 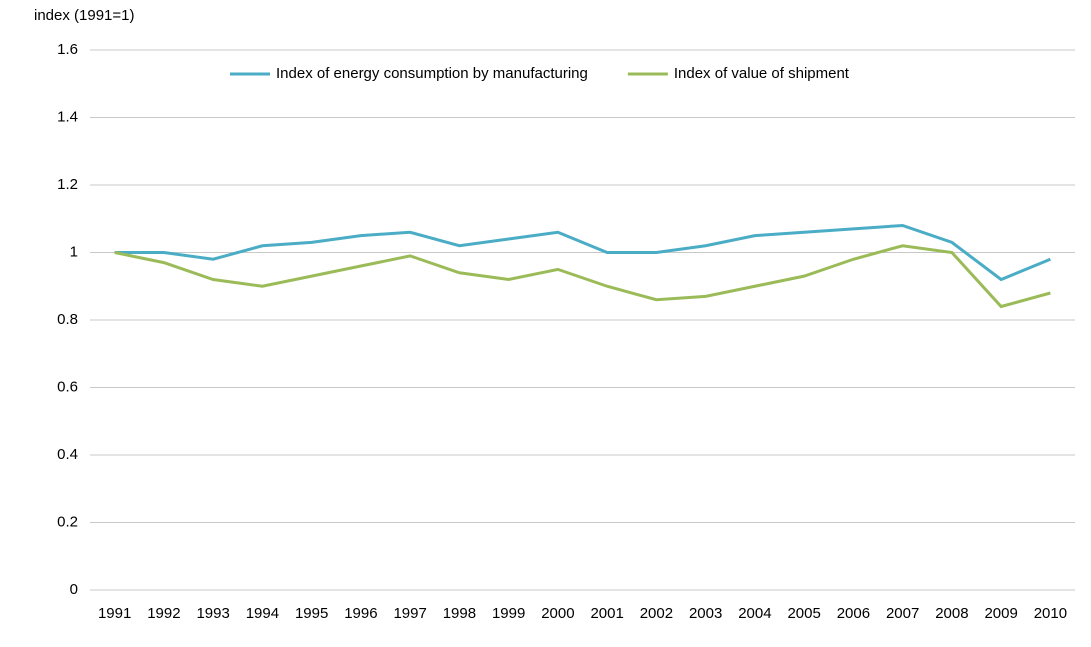 I want to click on x-tick-label: 1998, so click(x=459, y=613).